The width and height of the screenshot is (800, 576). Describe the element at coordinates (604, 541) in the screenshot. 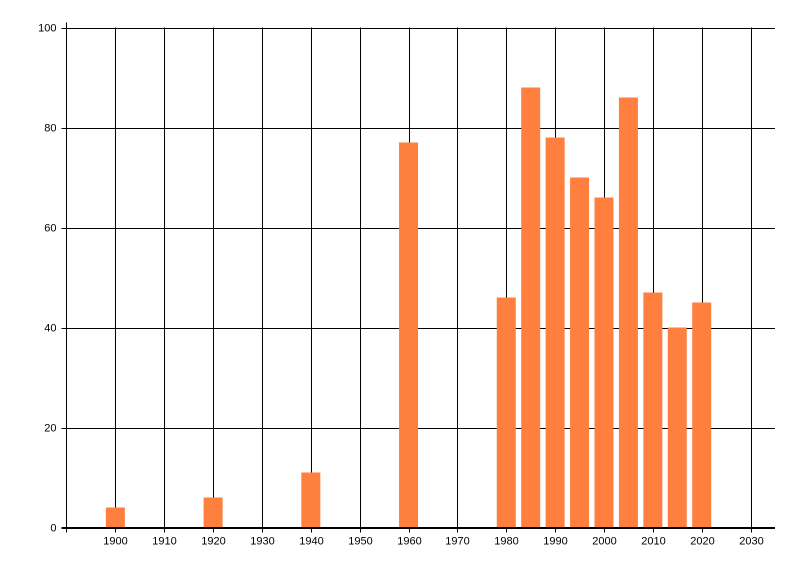

I see `x-tick-label: 2000` at that location.